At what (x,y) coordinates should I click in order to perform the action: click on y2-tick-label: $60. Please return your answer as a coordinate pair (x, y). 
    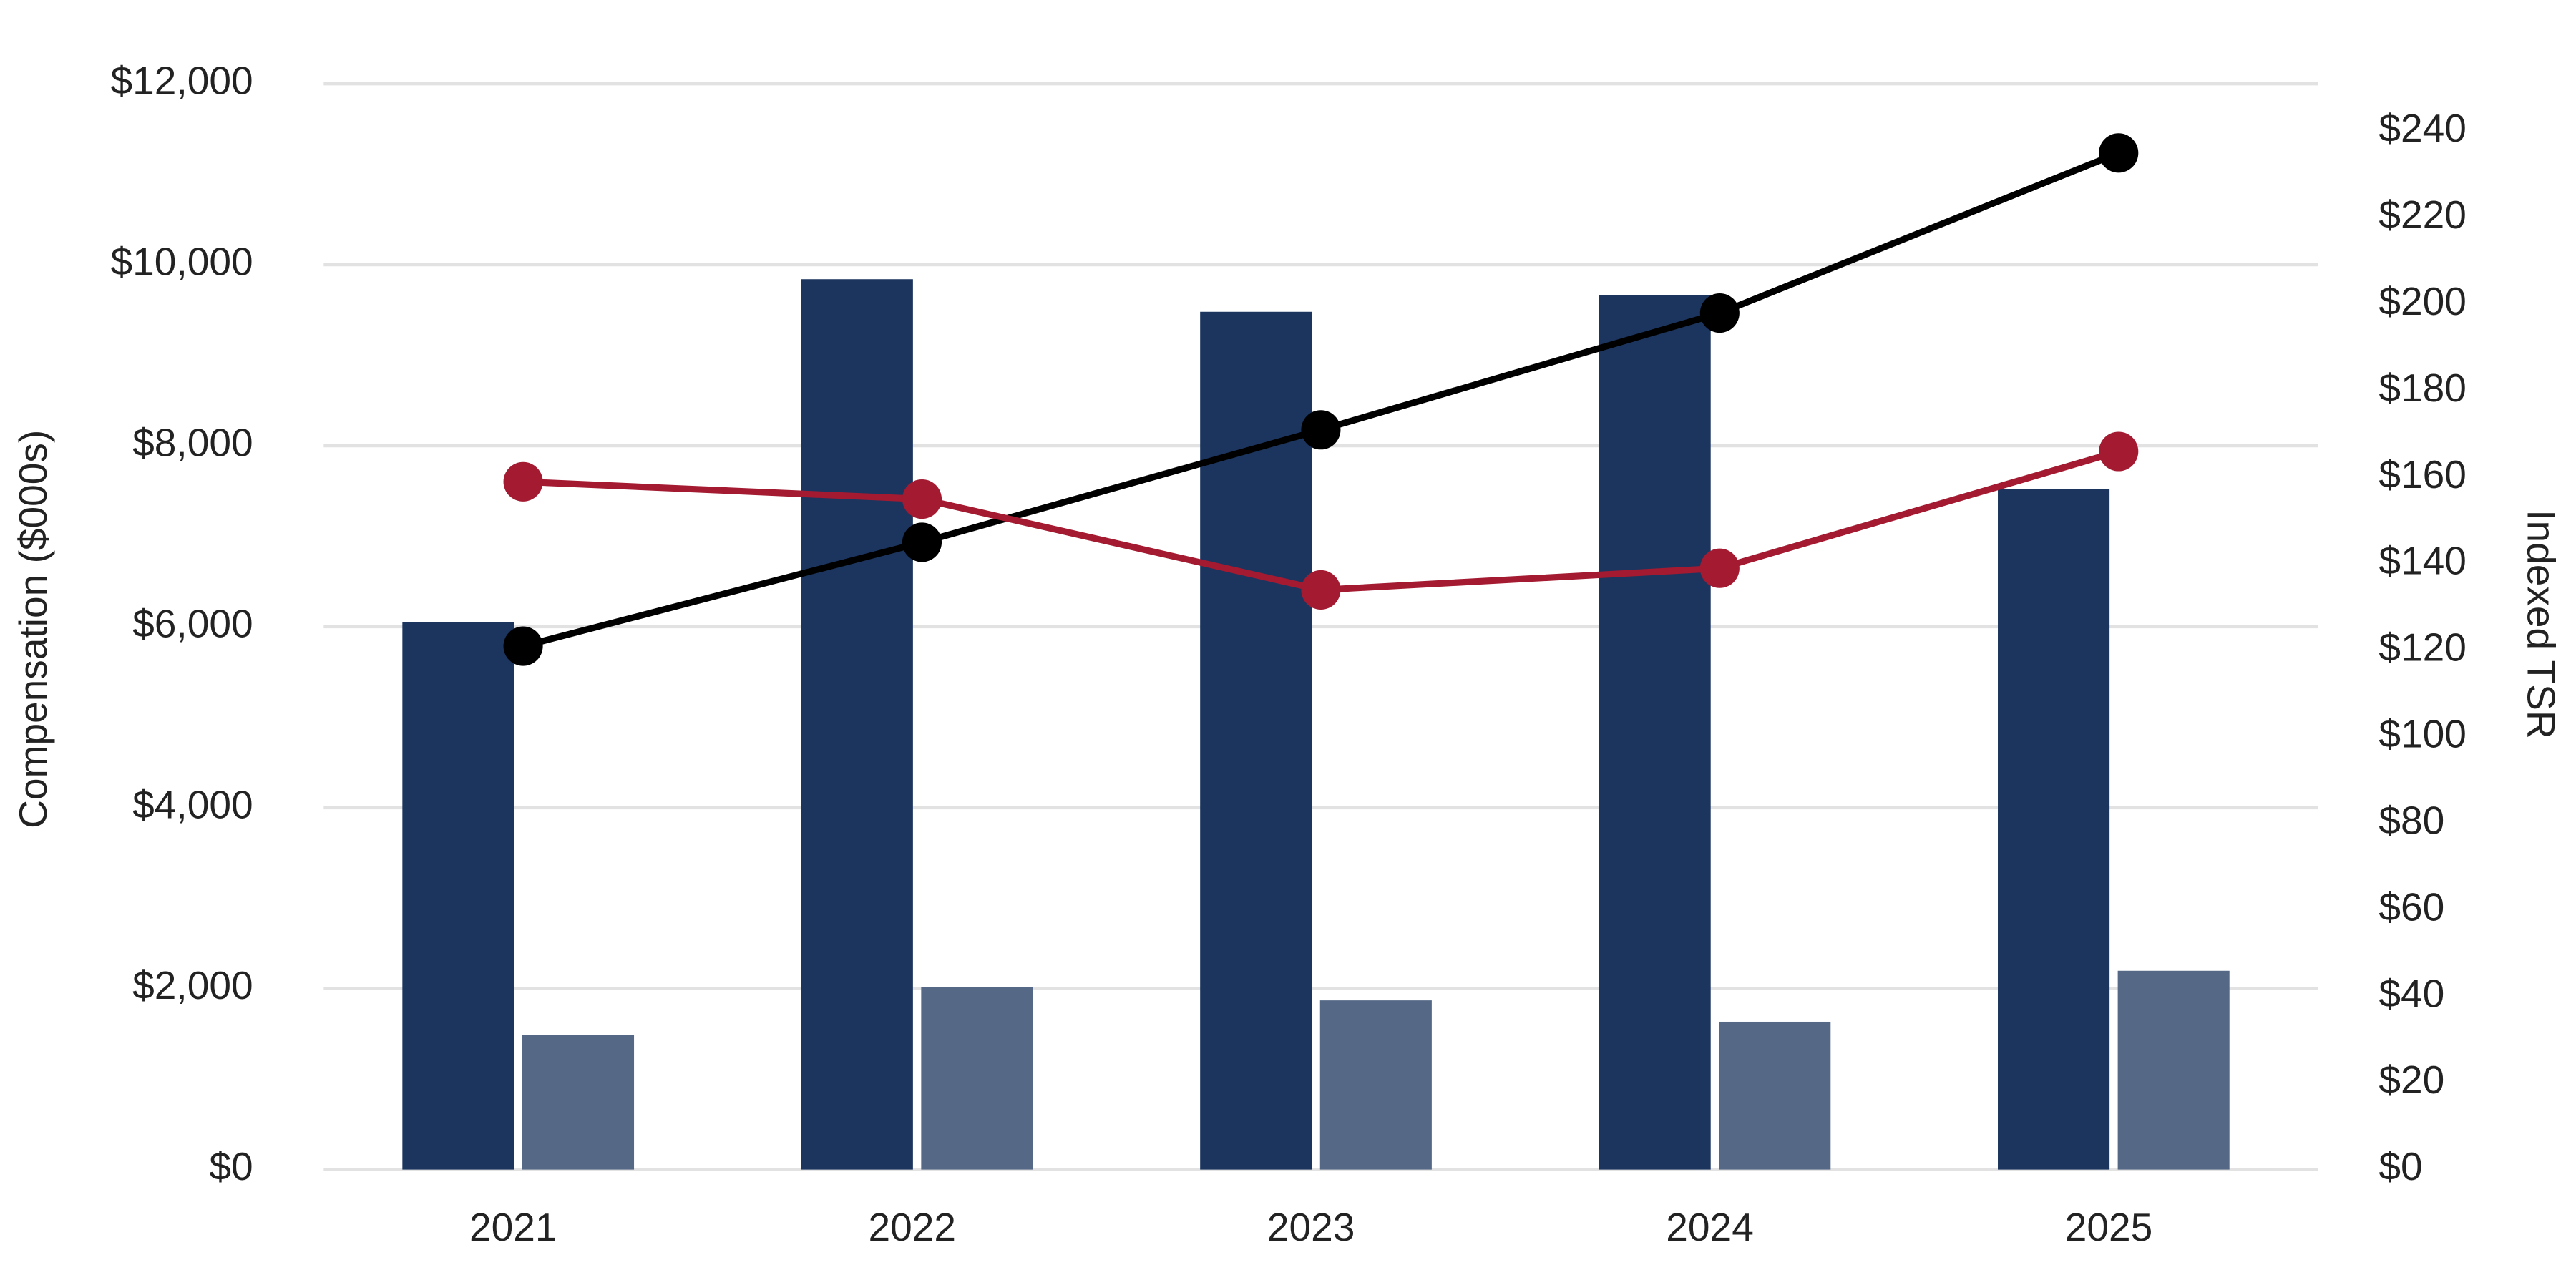
    Looking at the image, I should click on (2411, 906).